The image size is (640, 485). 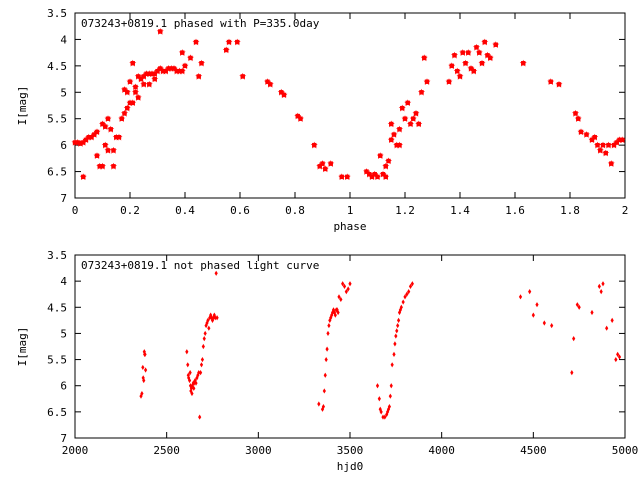 I want to click on y-tick-label: 5, so click(x=63, y=333).